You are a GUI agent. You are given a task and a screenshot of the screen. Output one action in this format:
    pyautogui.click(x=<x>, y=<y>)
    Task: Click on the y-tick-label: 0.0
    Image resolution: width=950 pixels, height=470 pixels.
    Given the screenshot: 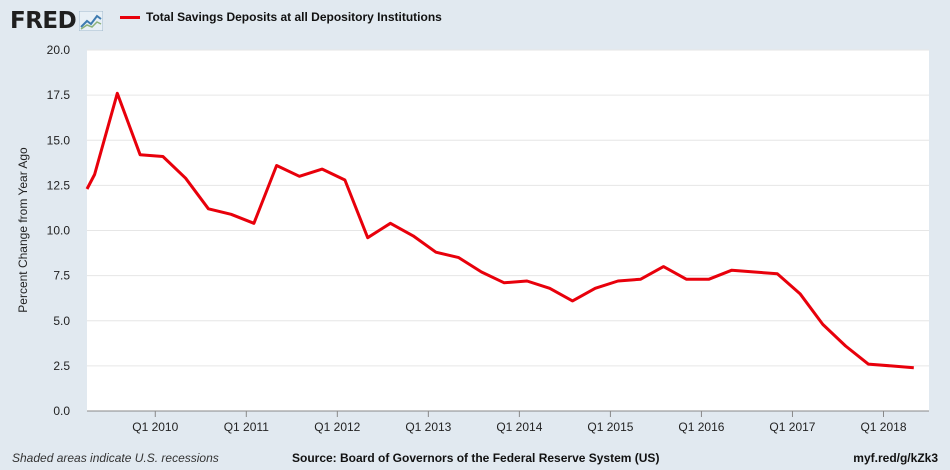 What is the action you would take?
    pyautogui.click(x=61, y=411)
    